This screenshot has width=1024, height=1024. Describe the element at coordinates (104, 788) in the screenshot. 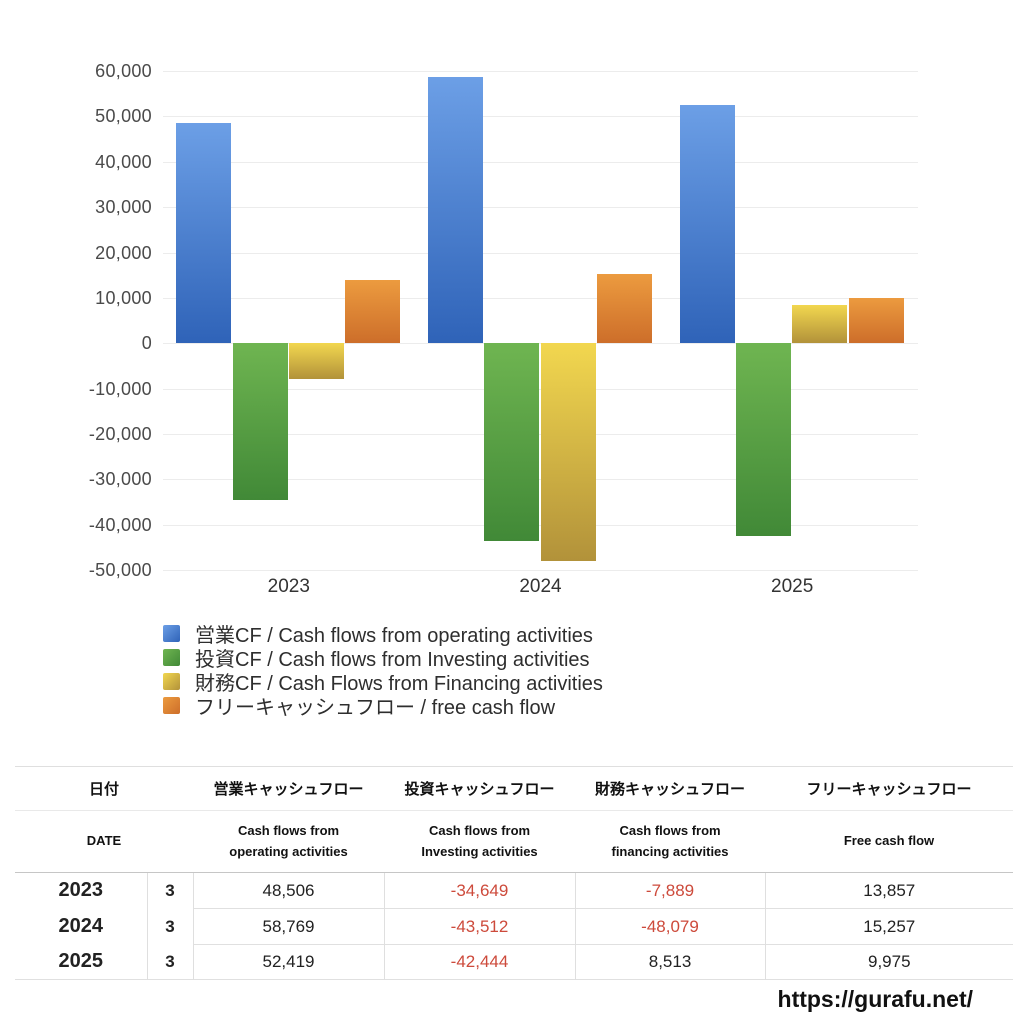

I see `col-header-date-jp: 日付` at that location.